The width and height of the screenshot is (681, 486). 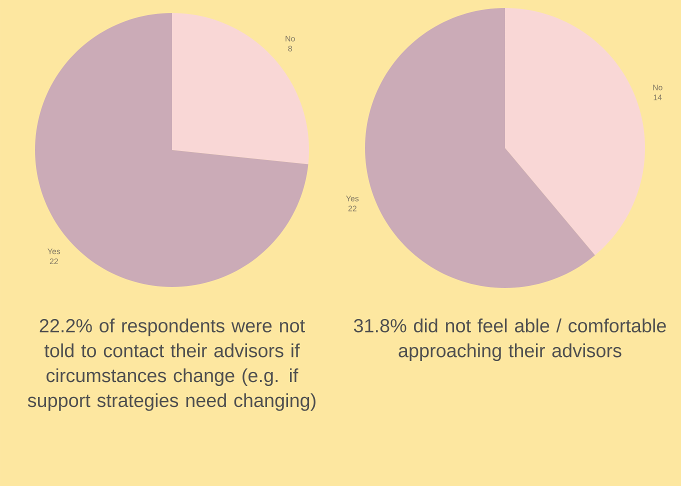 What do you see at coordinates (510, 340) in the screenshot?
I see `text: 31.8% did not feel able / comfortable approaching their advisors` at bounding box center [510, 340].